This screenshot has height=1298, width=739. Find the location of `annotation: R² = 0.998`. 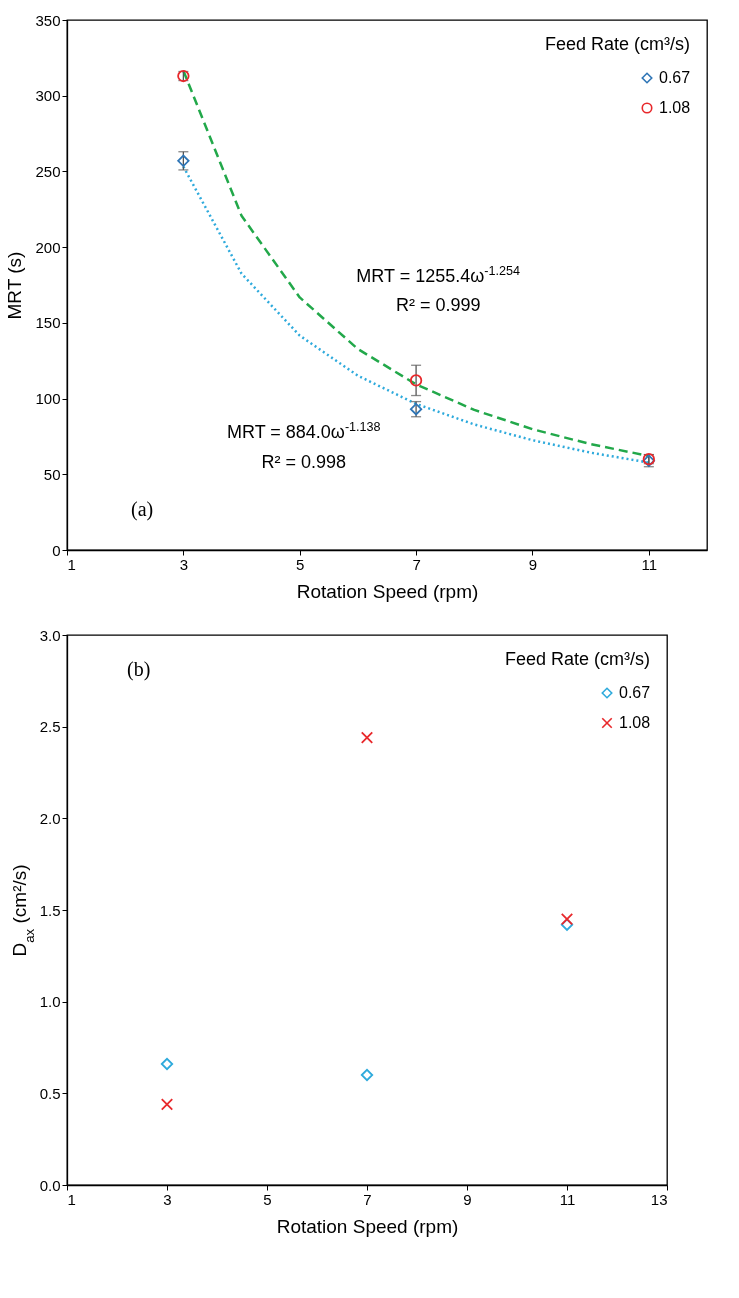

annotation: R² = 0.998 is located at coordinates (304, 461).